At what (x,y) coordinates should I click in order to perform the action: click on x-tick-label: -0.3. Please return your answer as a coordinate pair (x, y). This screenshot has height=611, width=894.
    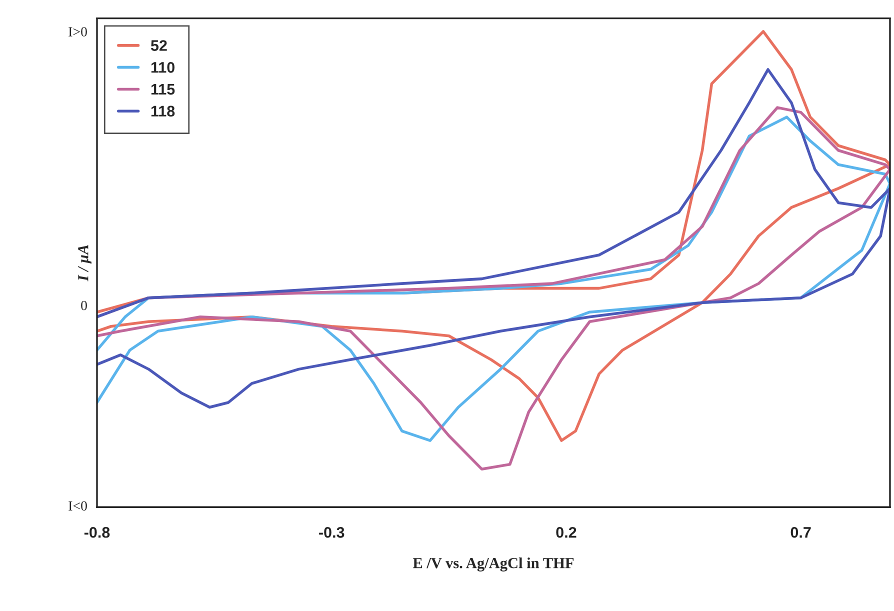
    Looking at the image, I should click on (331, 532).